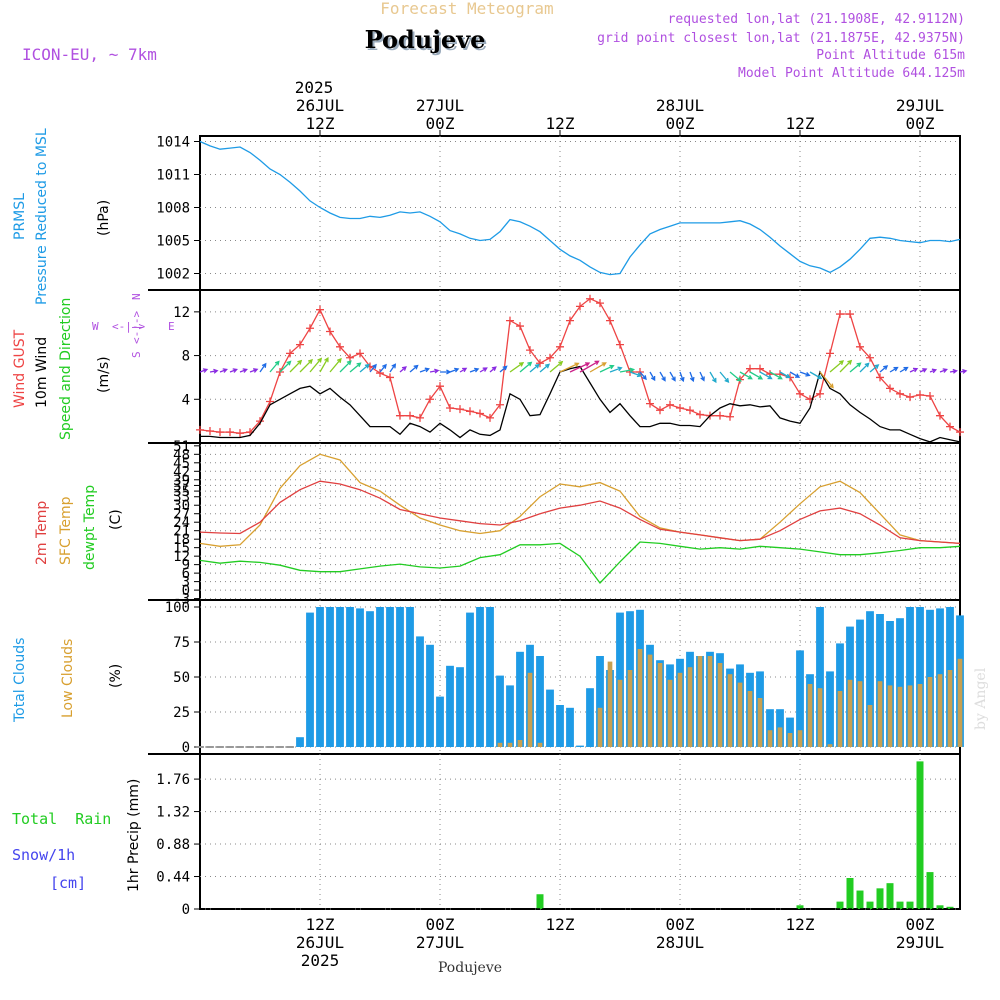 This screenshot has height=1000, width=1000. Describe the element at coordinates (42, 533) in the screenshot. I see `temp-label-1: 2m Temp` at that location.